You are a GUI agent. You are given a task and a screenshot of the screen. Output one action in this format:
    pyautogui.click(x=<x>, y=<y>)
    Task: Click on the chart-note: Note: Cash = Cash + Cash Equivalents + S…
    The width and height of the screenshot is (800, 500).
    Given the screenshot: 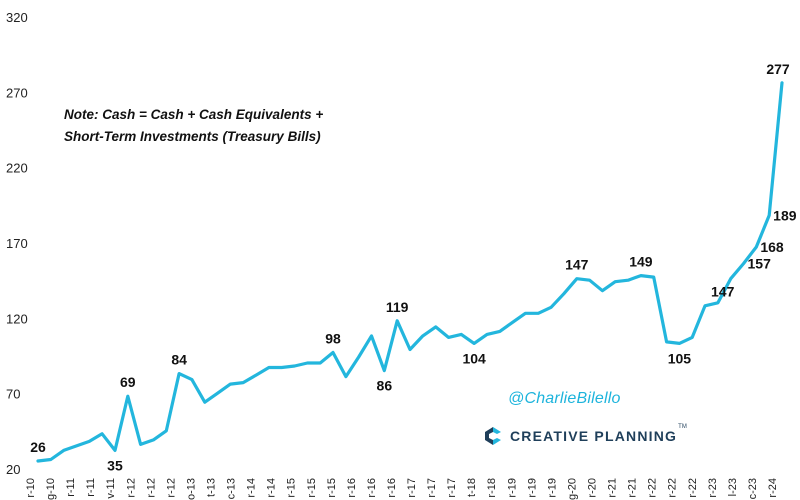 What is the action you would take?
    pyautogui.click(x=229, y=126)
    